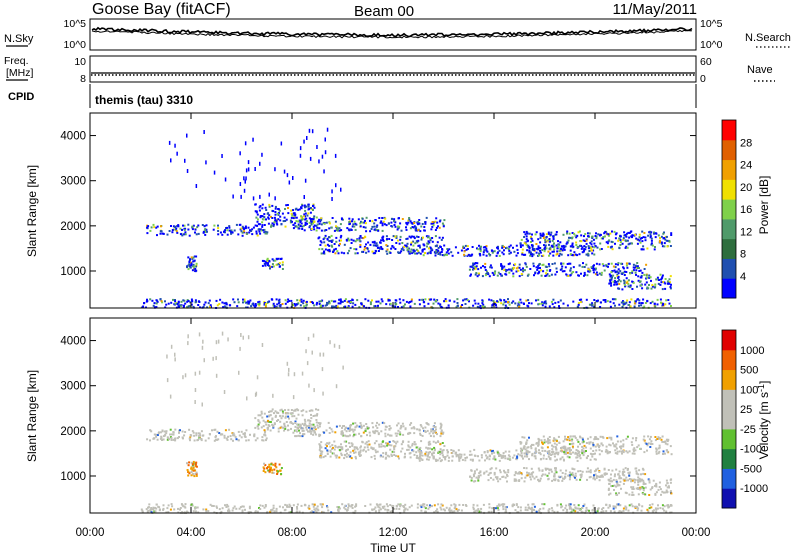 This screenshot has height=554, width=800. Describe the element at coordinates (393, 547) in the screenshot. I see `time-axis-title: Time UT` at that location.